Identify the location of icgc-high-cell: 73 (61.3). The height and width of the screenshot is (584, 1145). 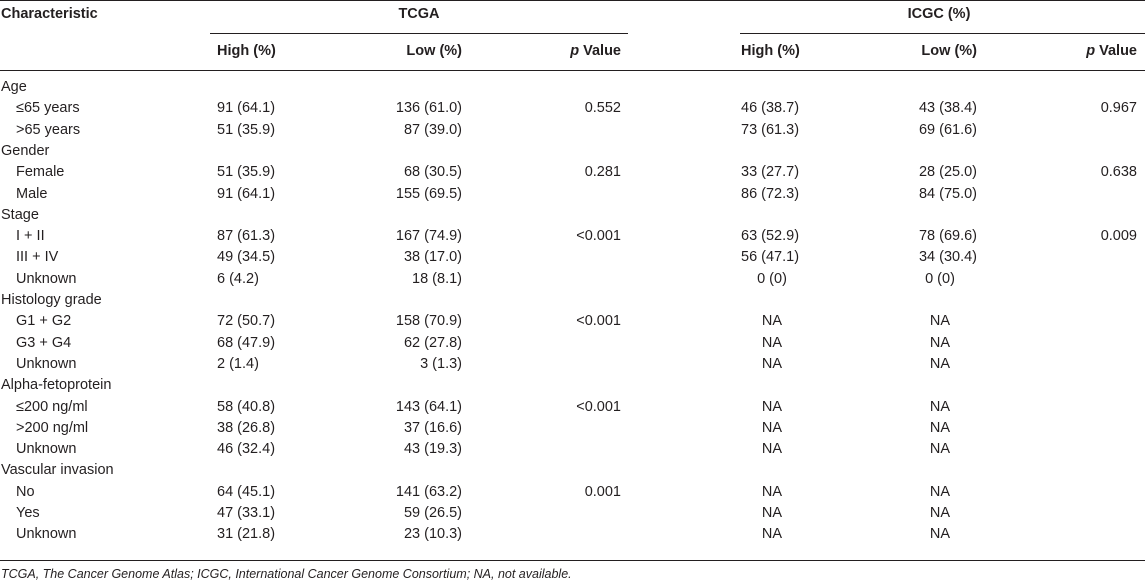
(770, 129).